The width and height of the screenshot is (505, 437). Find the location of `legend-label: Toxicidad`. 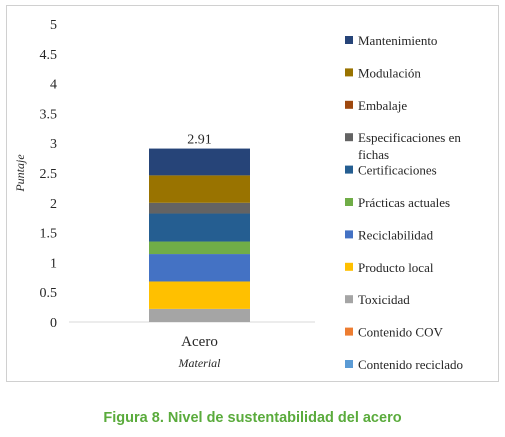

legend-label: Toxicidad is located at coordinates (384, 299).